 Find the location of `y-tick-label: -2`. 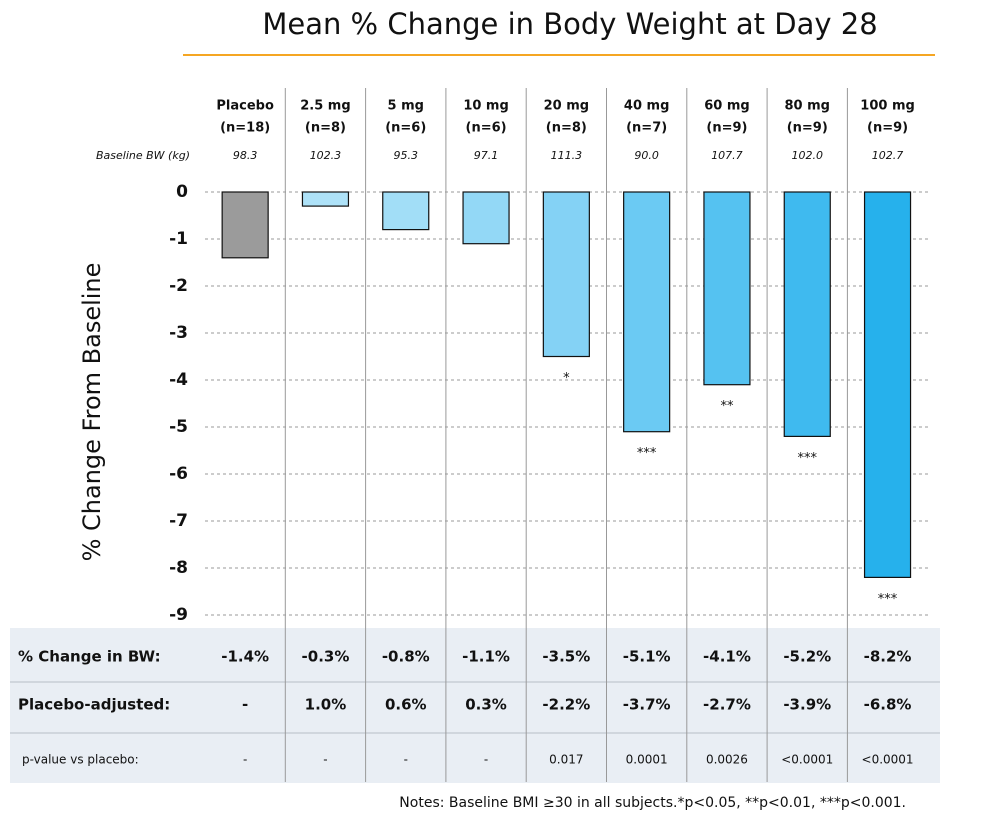

y-tick-label: -2 is located at coordinates (178, 286).